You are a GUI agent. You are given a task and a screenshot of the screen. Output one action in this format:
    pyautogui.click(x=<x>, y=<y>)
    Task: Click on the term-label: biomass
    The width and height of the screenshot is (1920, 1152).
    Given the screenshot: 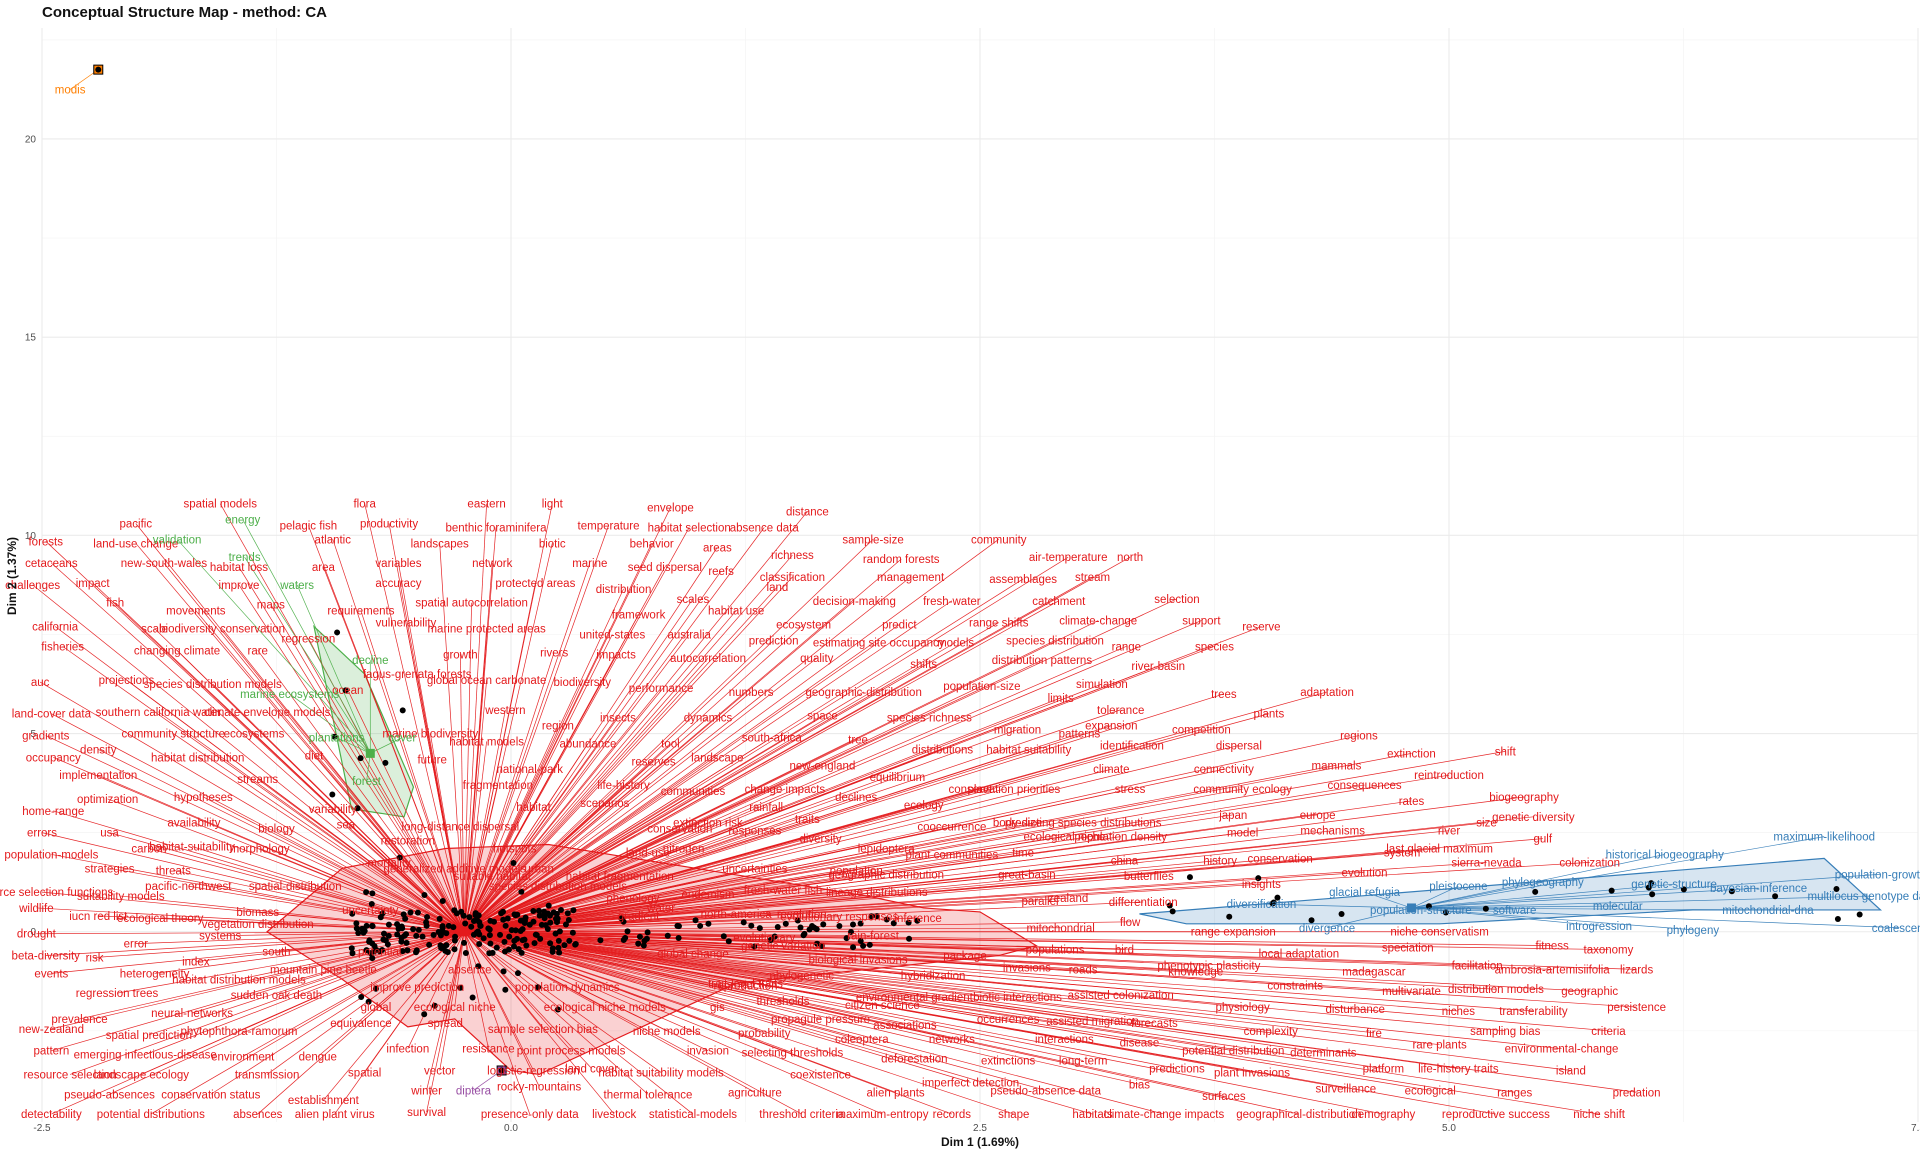 What is the action you would take?
    pyautogui.click(x=257, y=913)
    